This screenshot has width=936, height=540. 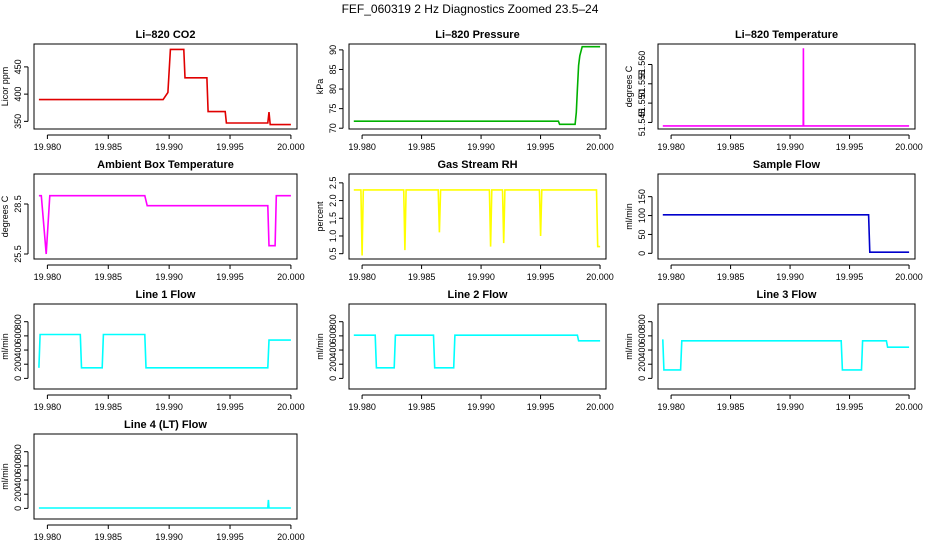 What do you see at coordinates (477, 165) in the screenshot?
I see `panel-title: Gas Stream RH` at bounding box center [477, 165].